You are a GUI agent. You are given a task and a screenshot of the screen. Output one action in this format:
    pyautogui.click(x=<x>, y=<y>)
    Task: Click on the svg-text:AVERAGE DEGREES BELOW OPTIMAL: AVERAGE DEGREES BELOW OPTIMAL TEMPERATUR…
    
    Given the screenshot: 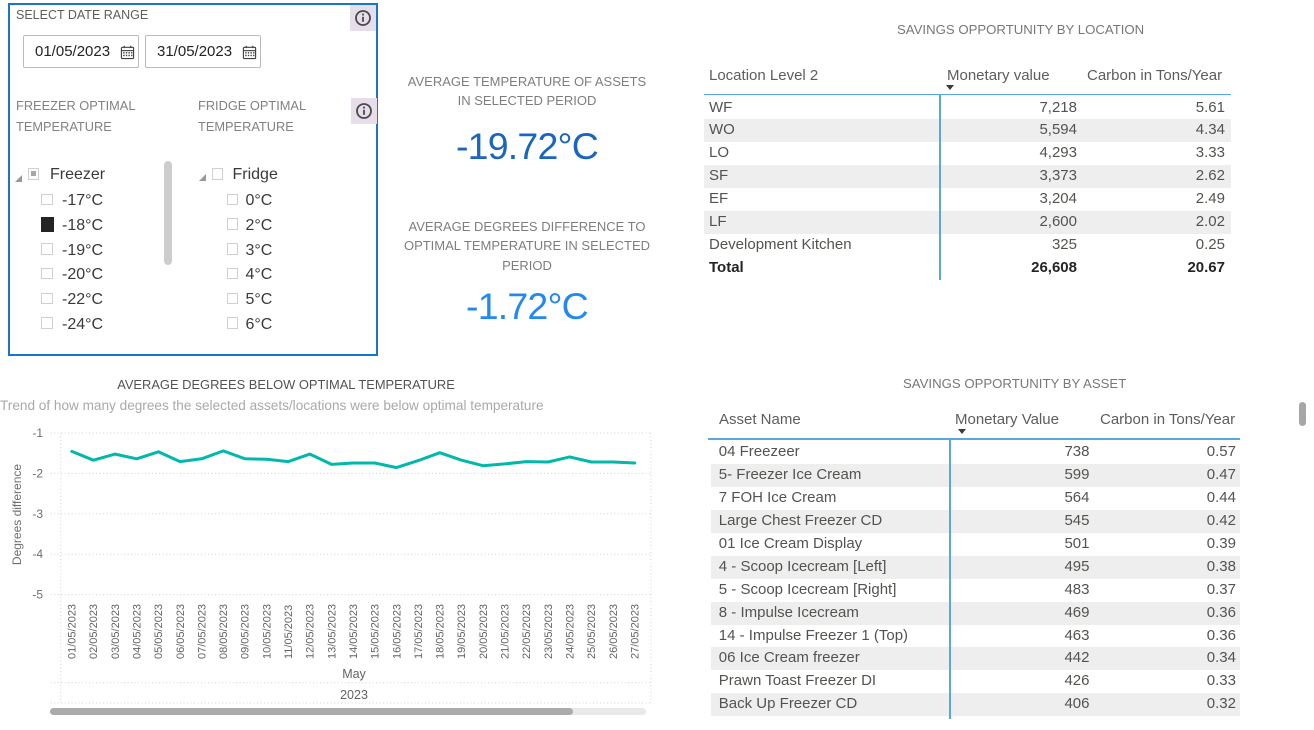 What is the action you would take?
    pyautogui.click(x=286, y=384)
    